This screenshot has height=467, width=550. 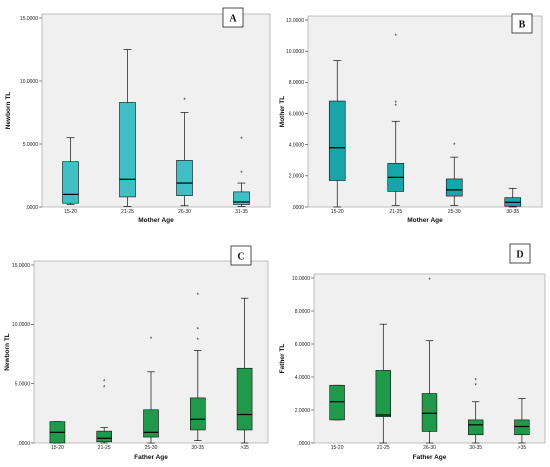 I want to click on panel-letter: D, so click(x=519, y=255).